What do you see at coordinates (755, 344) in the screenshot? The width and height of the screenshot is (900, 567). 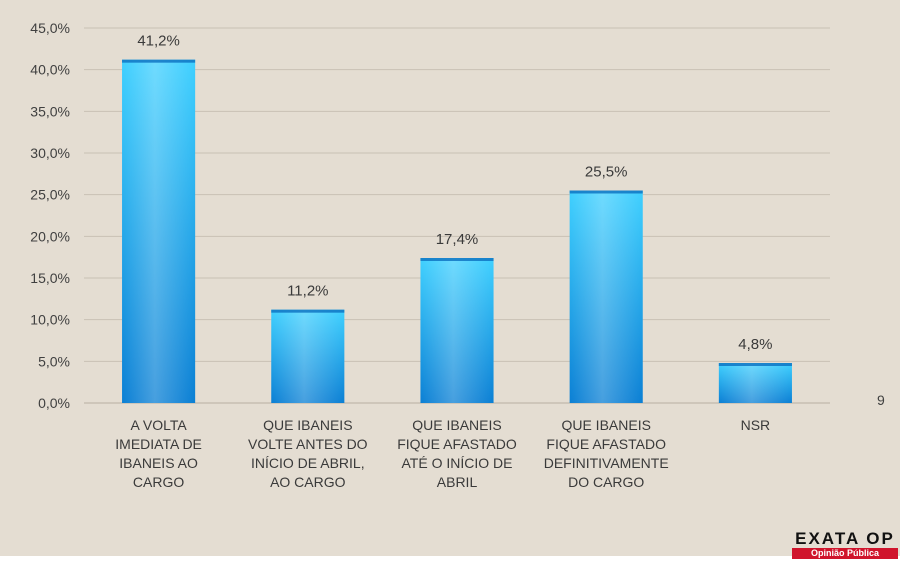 I see `data-label: 4,8%` at bounding box center [755, 344].